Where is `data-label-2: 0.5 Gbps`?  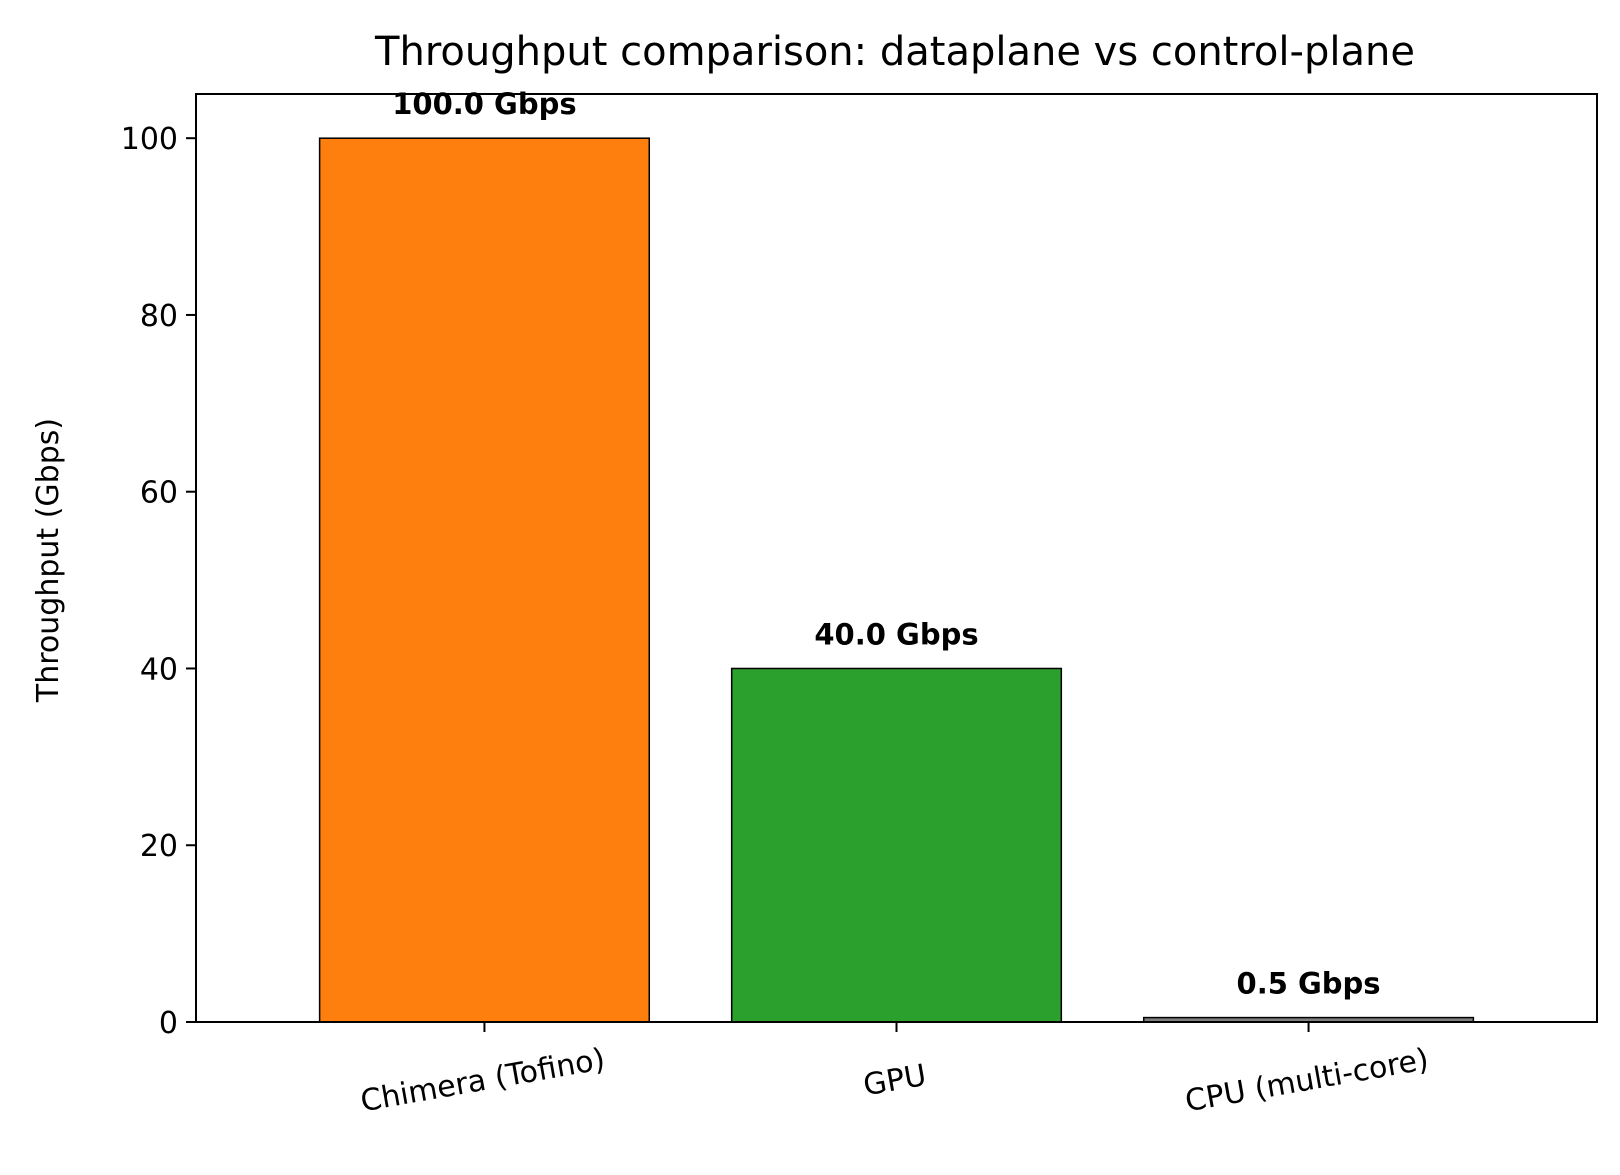 data-label-2: 0.5 Gbps is located at coordinates (1309, 984).